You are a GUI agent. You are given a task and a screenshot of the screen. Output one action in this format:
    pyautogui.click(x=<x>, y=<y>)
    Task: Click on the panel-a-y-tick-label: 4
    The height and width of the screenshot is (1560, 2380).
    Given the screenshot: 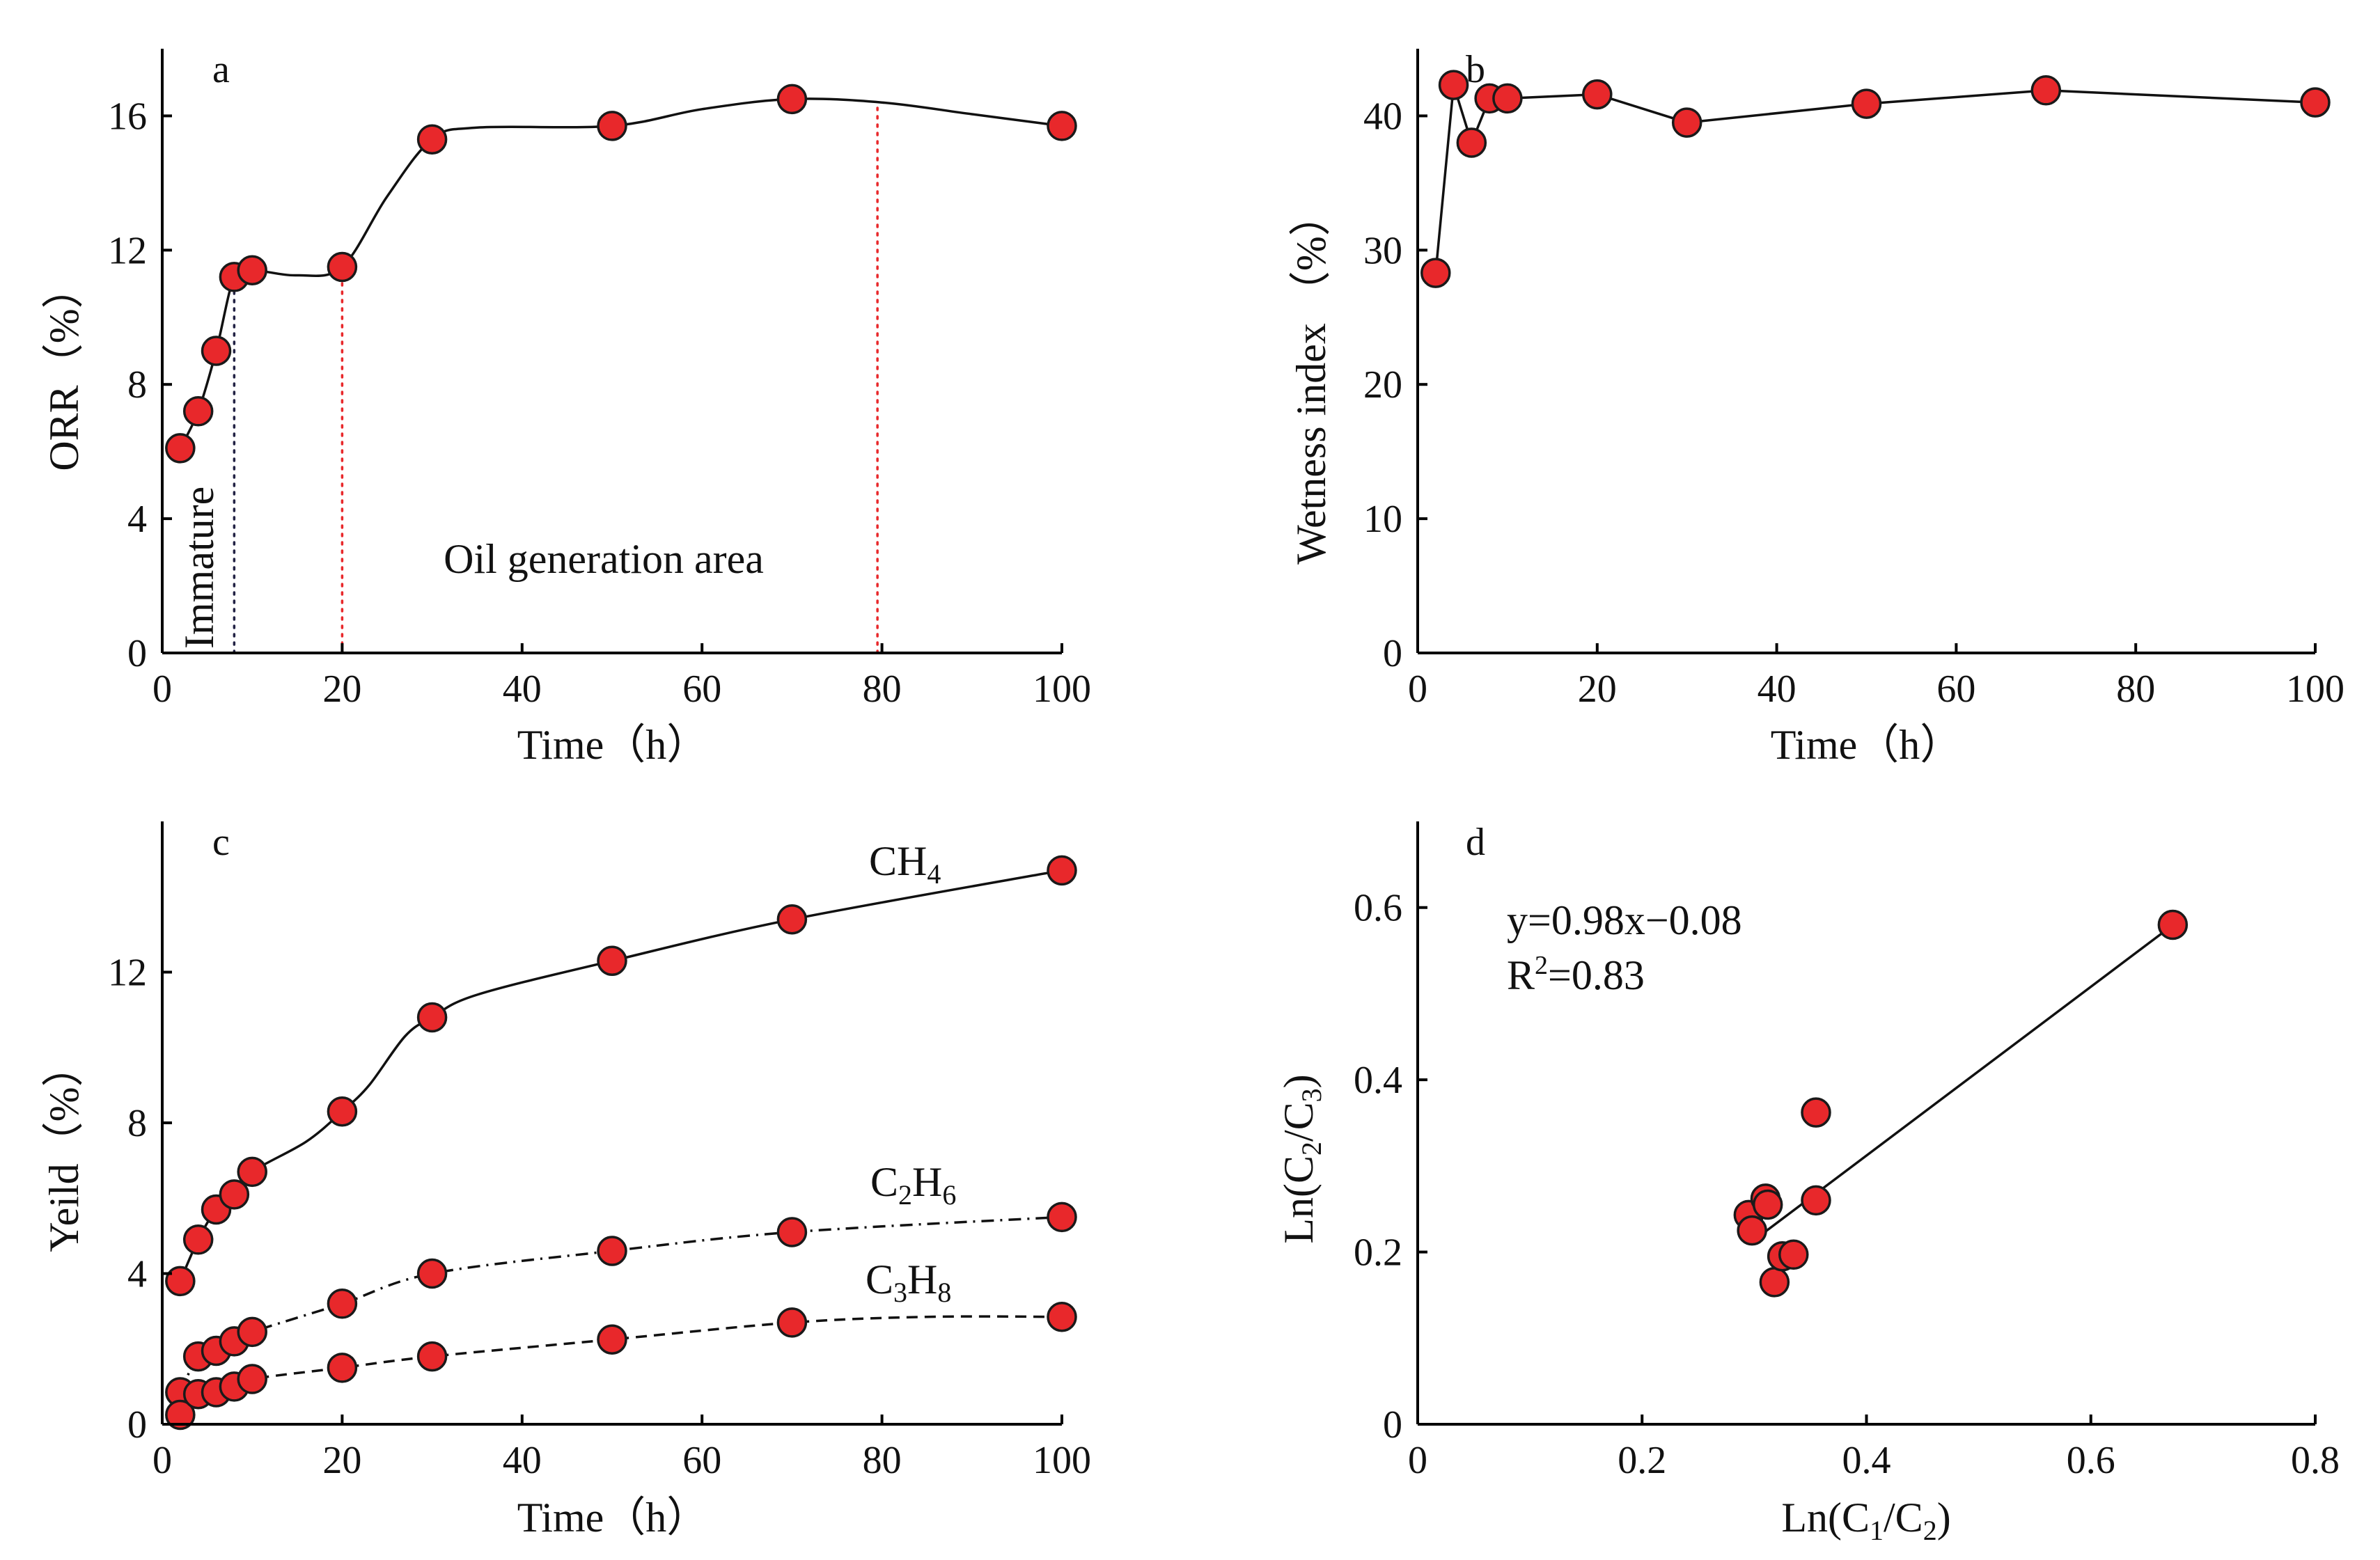 What is the action you would take?
    pyautogui.click(x=137, y=519)
    